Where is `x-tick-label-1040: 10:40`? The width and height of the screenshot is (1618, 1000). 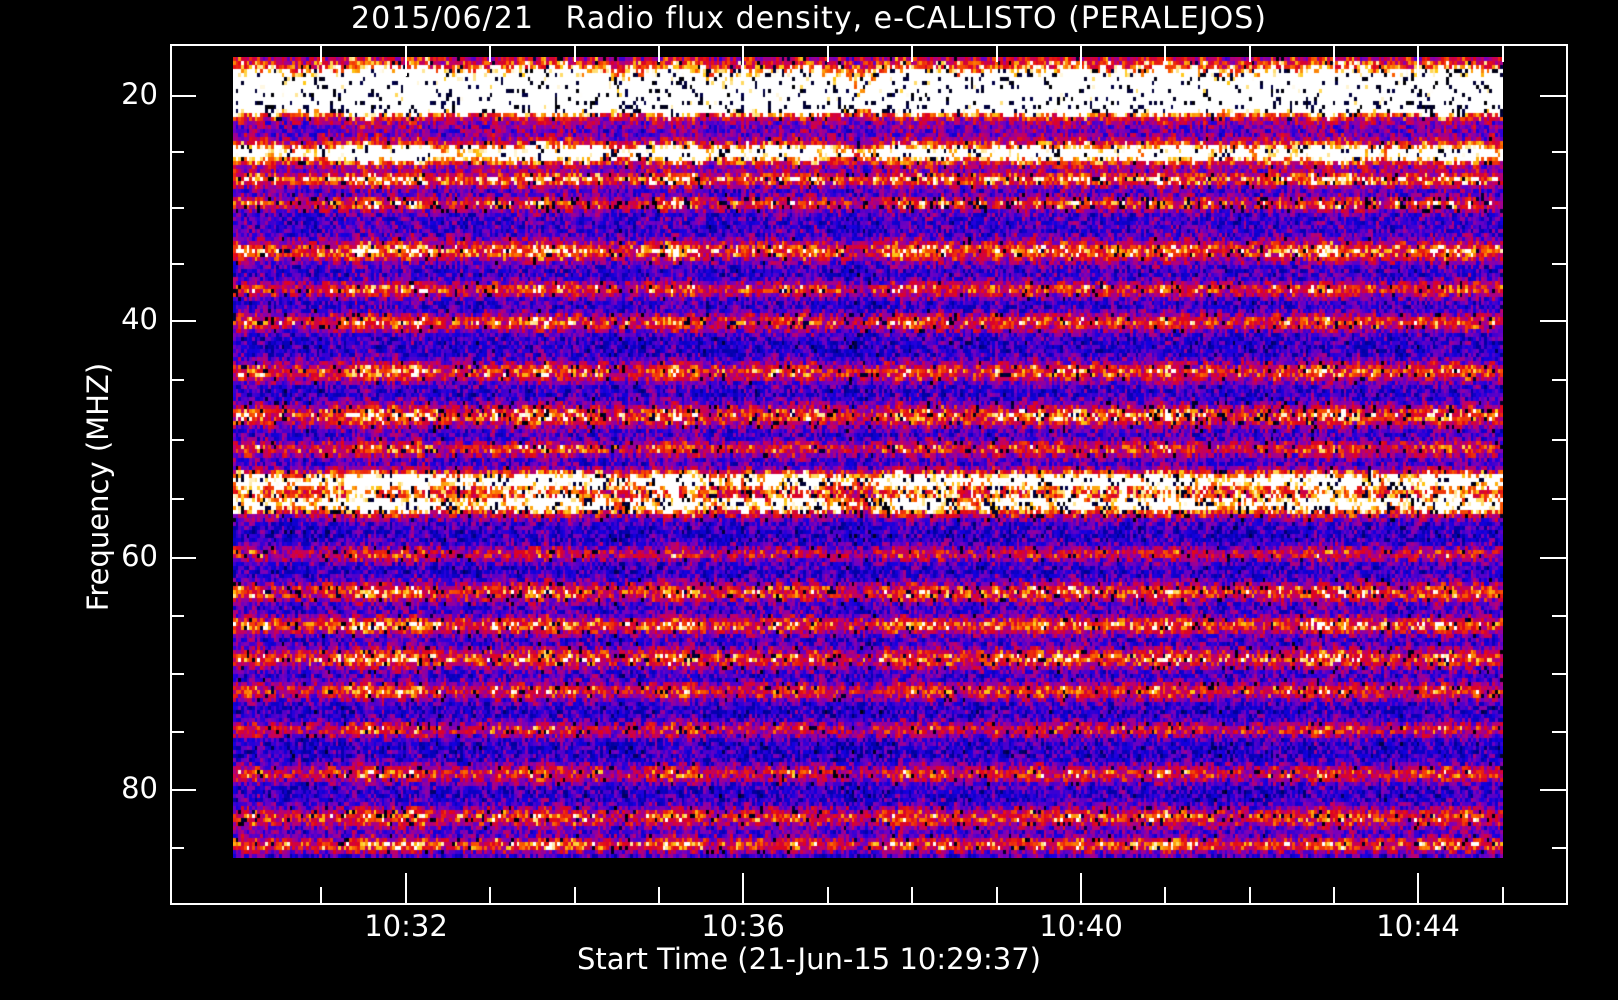
x-tick-label-1040: 10:40 is located at coordinates (1081, 926).